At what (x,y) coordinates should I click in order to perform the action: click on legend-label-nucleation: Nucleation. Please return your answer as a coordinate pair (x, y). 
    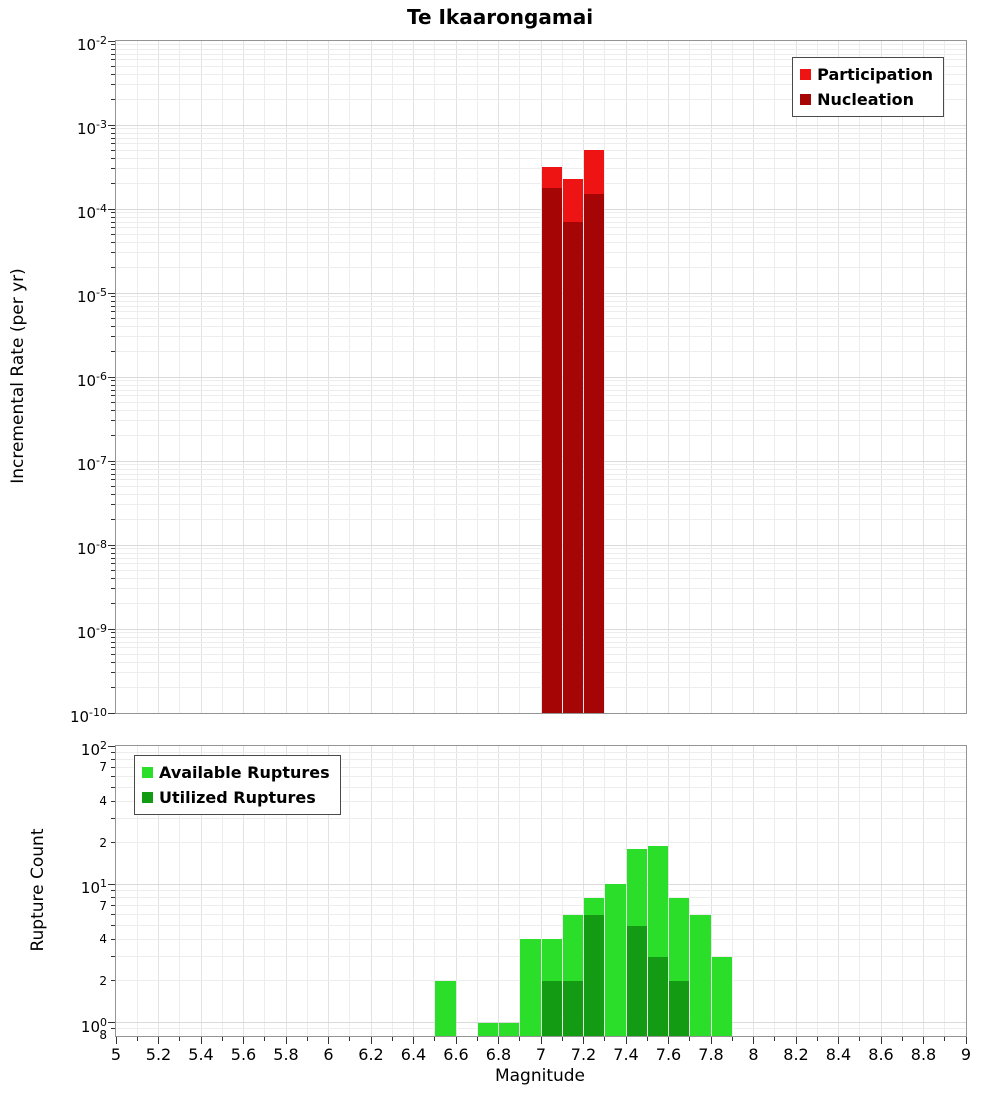
    Looking at the image, I should click on (866, 99).